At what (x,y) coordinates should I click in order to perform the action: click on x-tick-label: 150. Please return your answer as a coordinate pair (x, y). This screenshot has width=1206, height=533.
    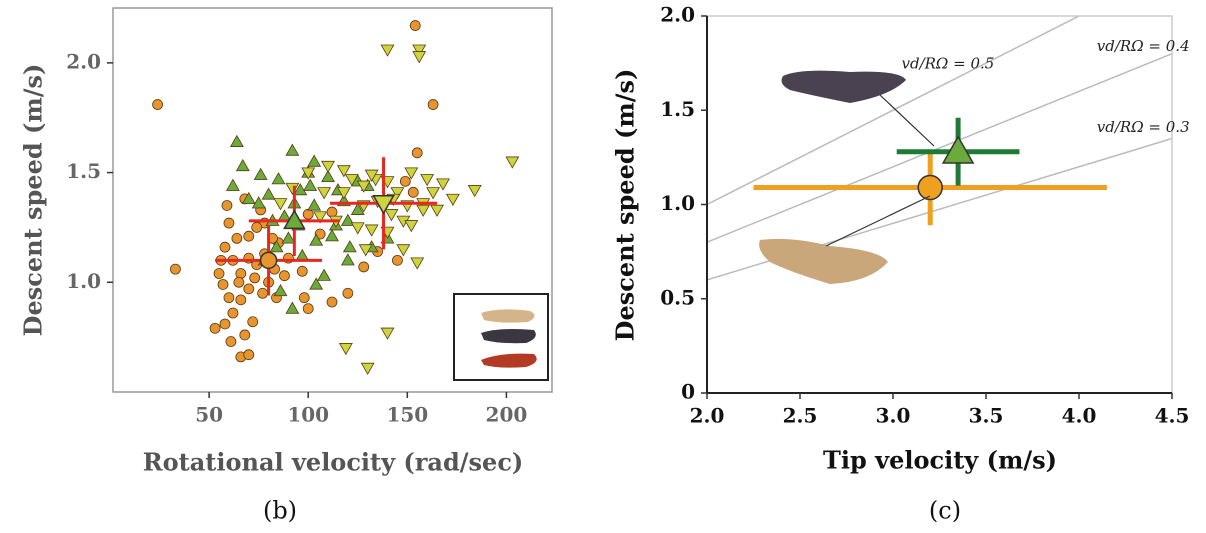
    Looking at the image, I should click on (407, 415).